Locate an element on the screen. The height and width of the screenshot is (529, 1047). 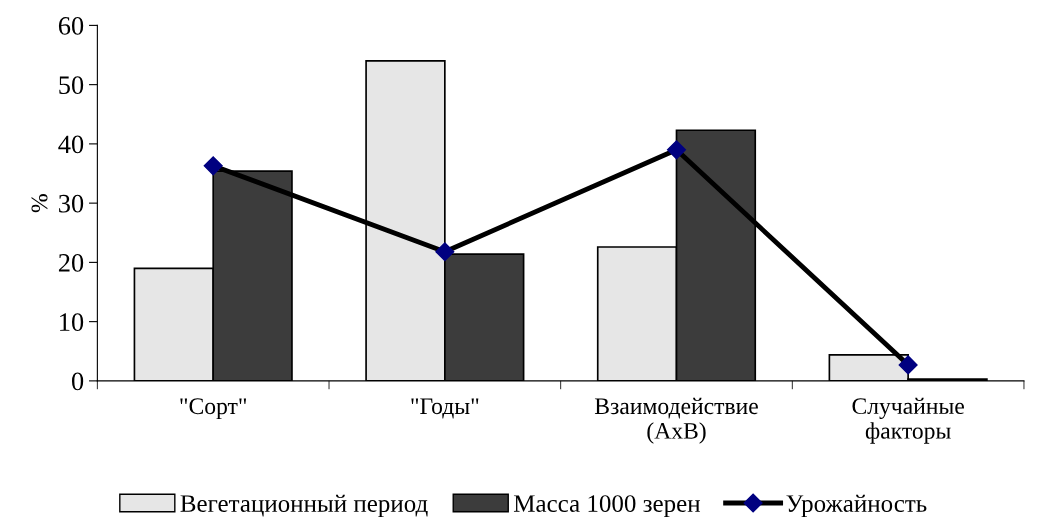
y-tick-label: 20 is located at coordinates (71, 262).